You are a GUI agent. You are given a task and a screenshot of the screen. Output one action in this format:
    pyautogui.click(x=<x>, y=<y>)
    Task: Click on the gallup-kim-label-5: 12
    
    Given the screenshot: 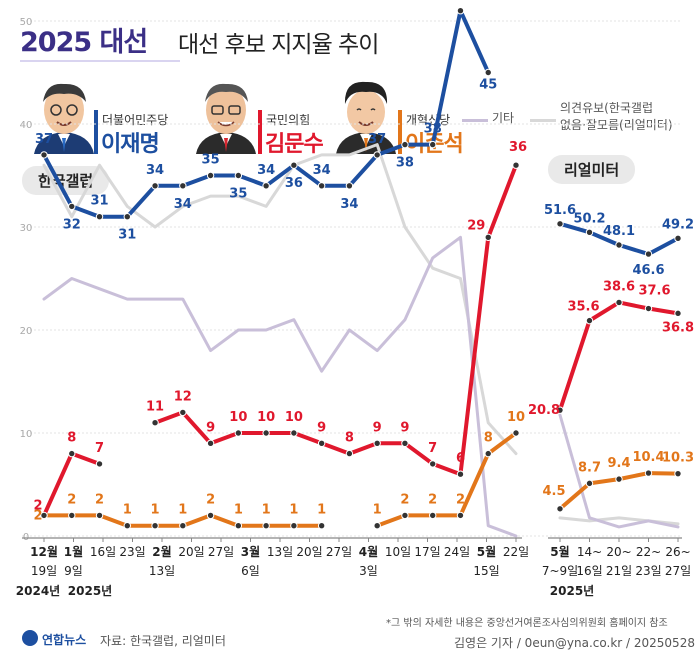 What is the action you would take?
    pyautogui.click(x=183, y=396)
    